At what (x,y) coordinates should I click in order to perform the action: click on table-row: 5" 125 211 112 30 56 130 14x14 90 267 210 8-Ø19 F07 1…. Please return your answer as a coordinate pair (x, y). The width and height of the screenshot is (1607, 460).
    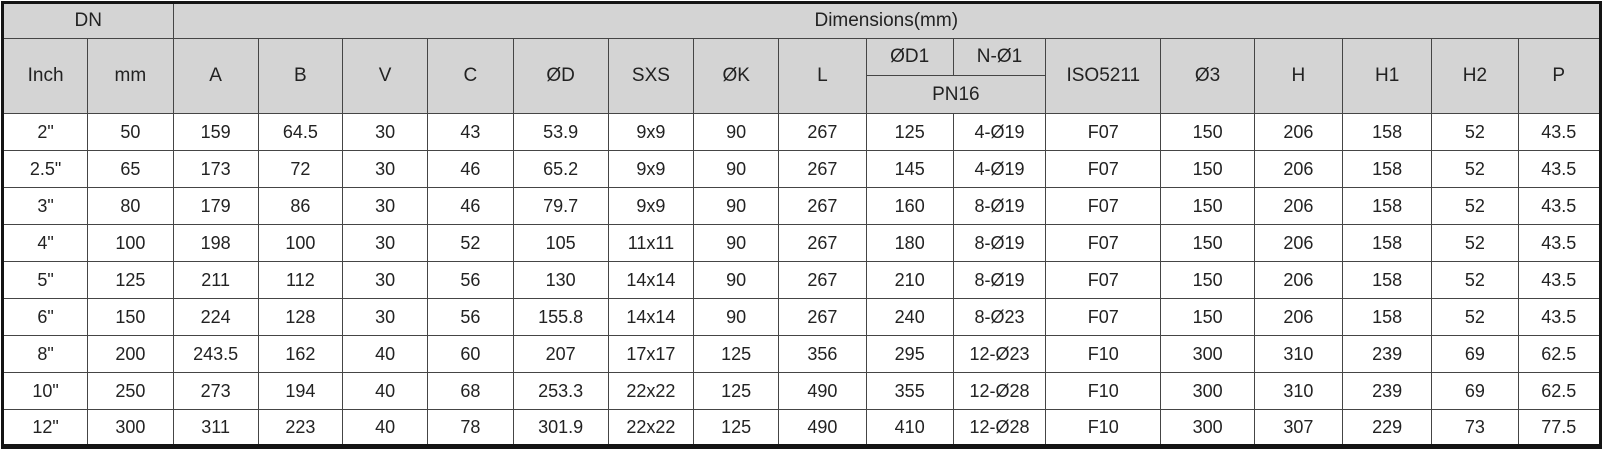
    Looking at the image, I should click on (801, 280).